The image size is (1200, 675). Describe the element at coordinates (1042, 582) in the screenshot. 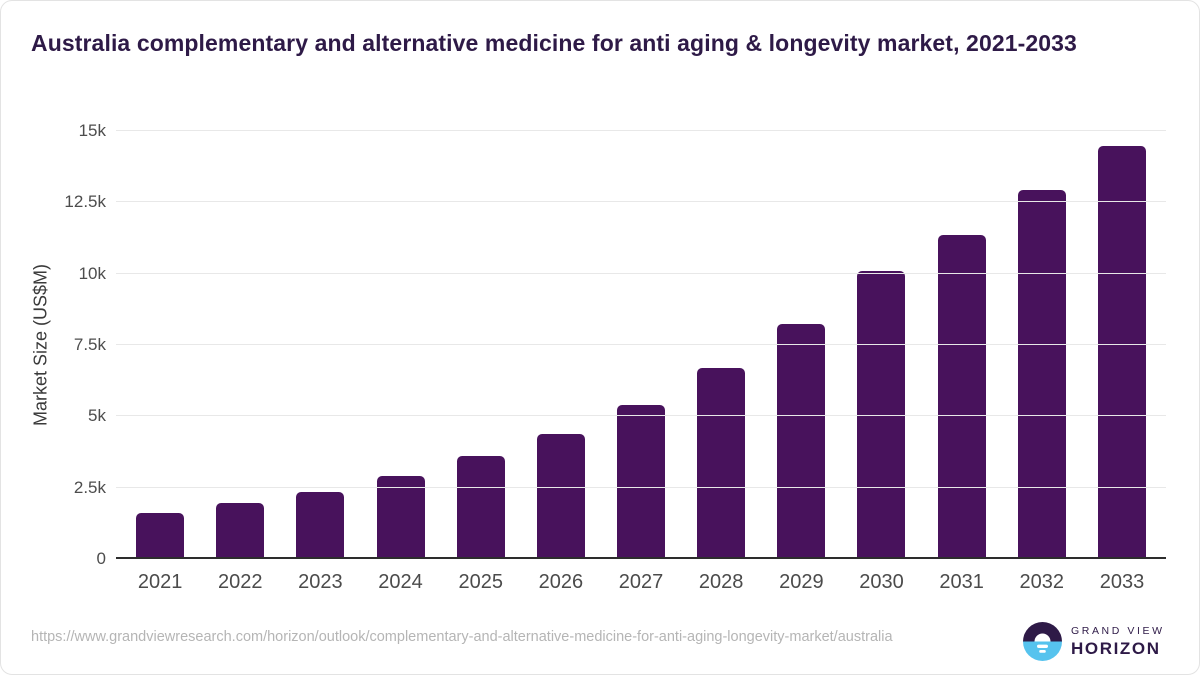

I see `x-tick-label-2032: 2032` at that location.